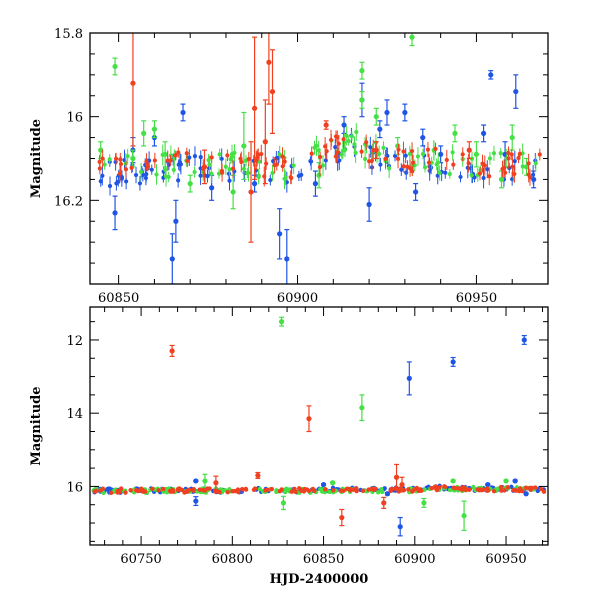  What do you see at coordinates (232, 559) in the screenshot?
I see `x-tick-label: 60800` at bounding box center [232, 559].